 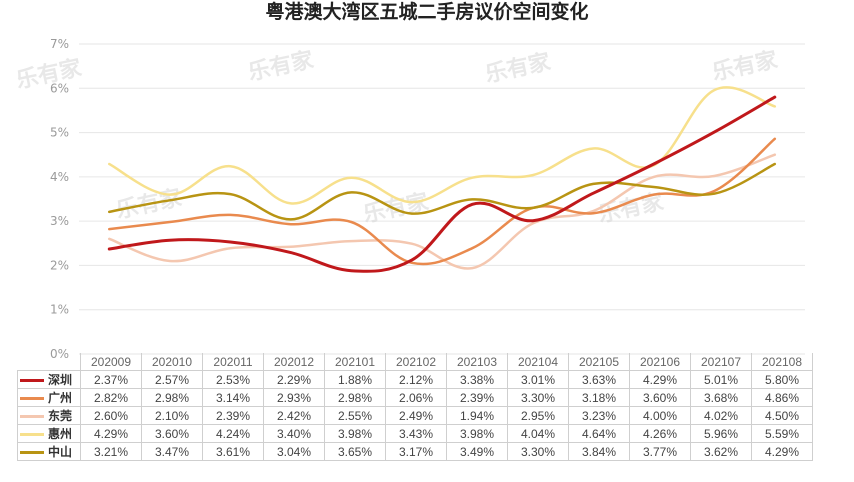 What do you see at coordinates (172, 379) in the screenshot?
I see `data-label: 2.57%` at bounding box center [172, 379].